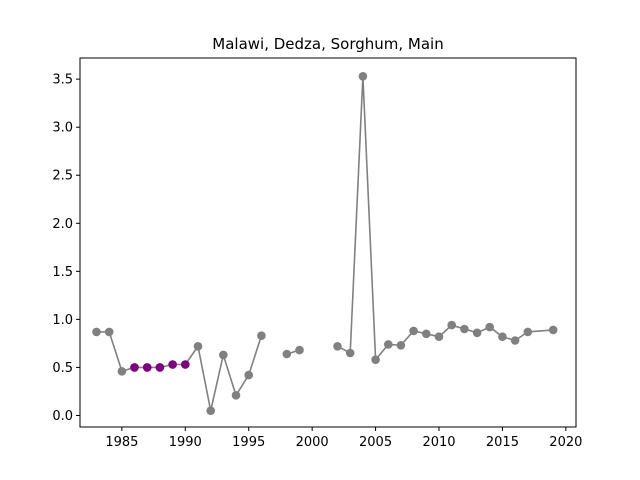 The height and width of the screenshot is (480, 640). I want to click on x-tick-label: 1995, so click(248, 442).